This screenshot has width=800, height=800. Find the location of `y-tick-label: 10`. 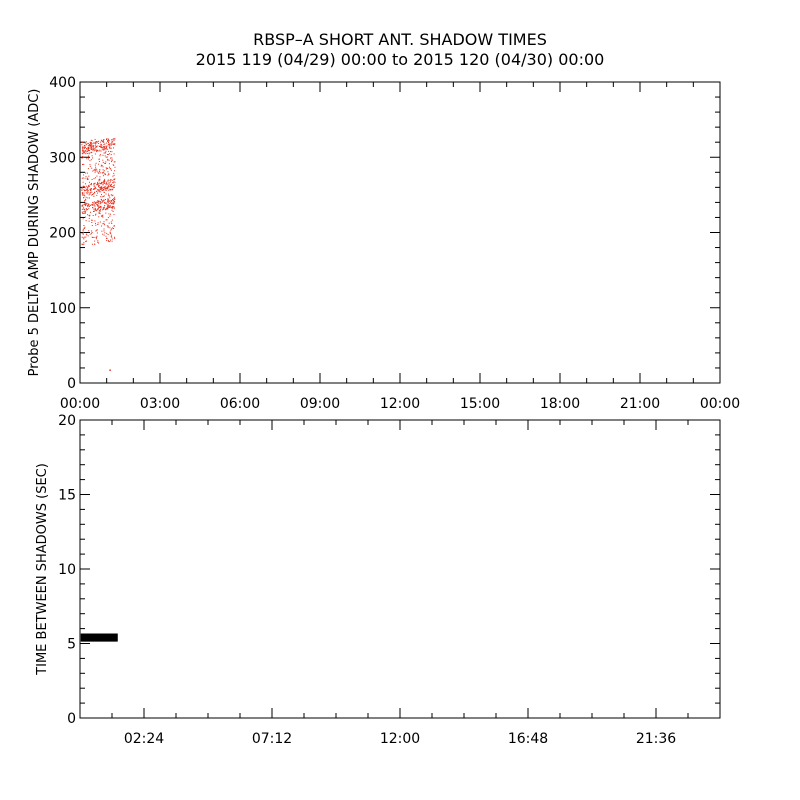

y-tick-label: 10 is located at coordinates (67, 570).